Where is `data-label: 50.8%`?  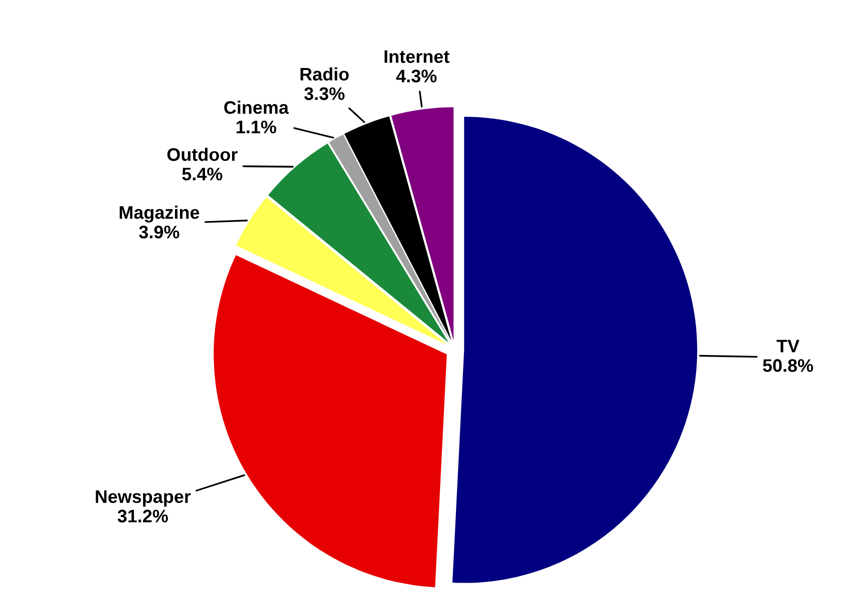 data-label: 50.8% is located at coordinates (788, 365).